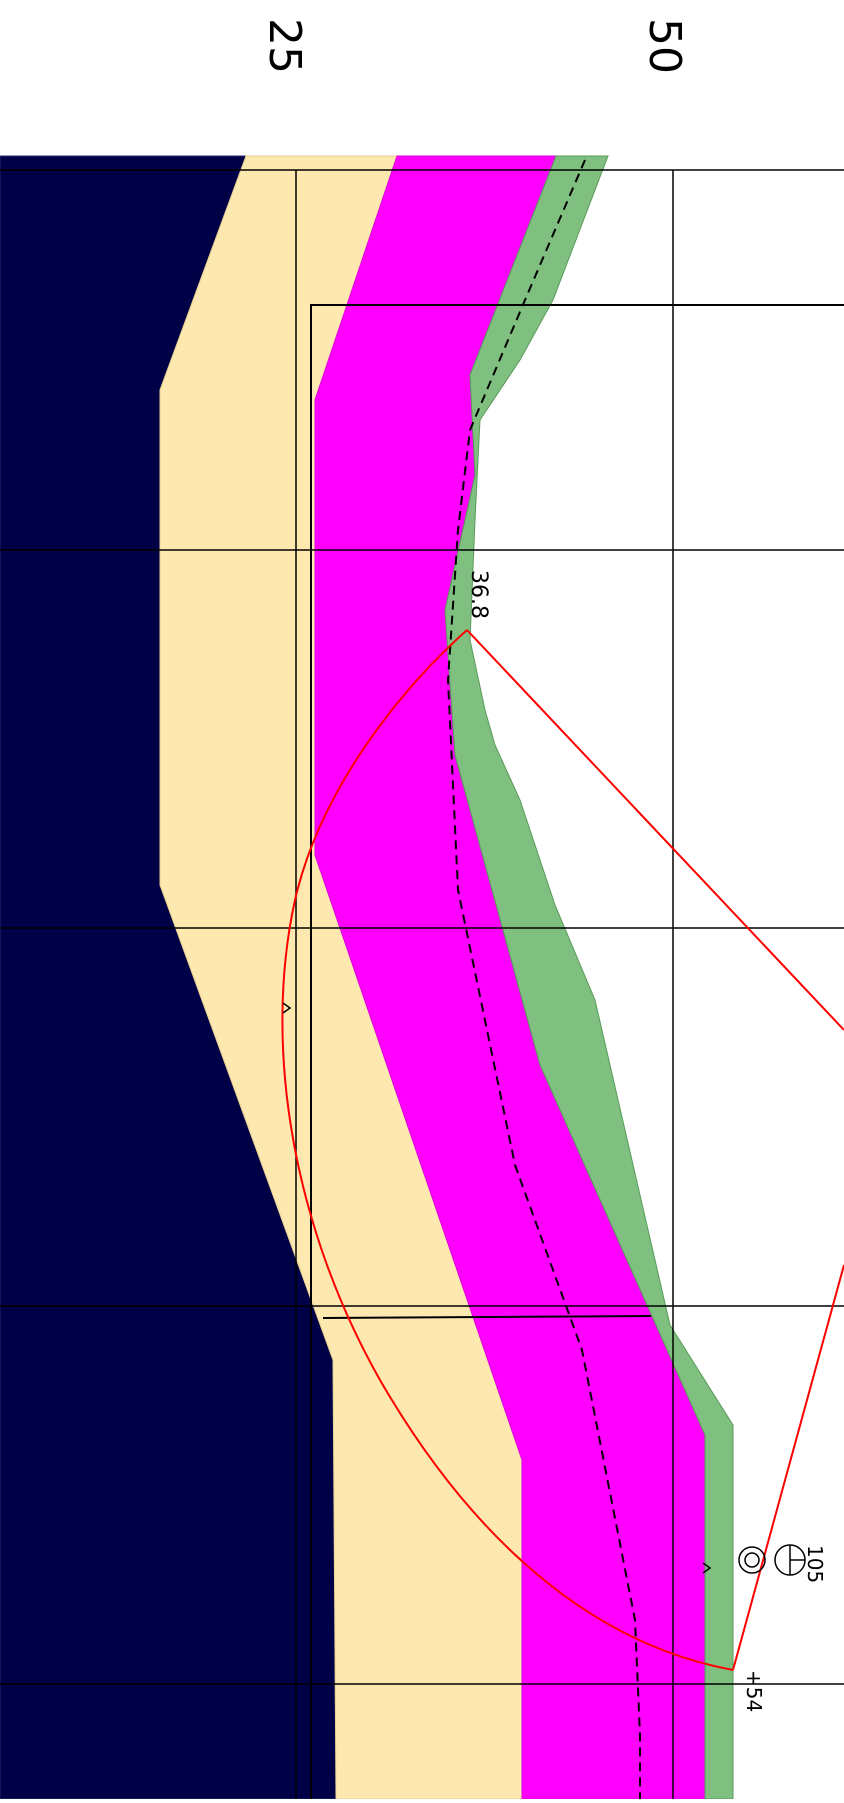 Image resolution: width=844 pixels, height=1803 pixels. What do you see at coordinates (478, 594) in the screenshot?
I see `slip-center-elevation-label: 36.8` at bounding box center [478, 594].